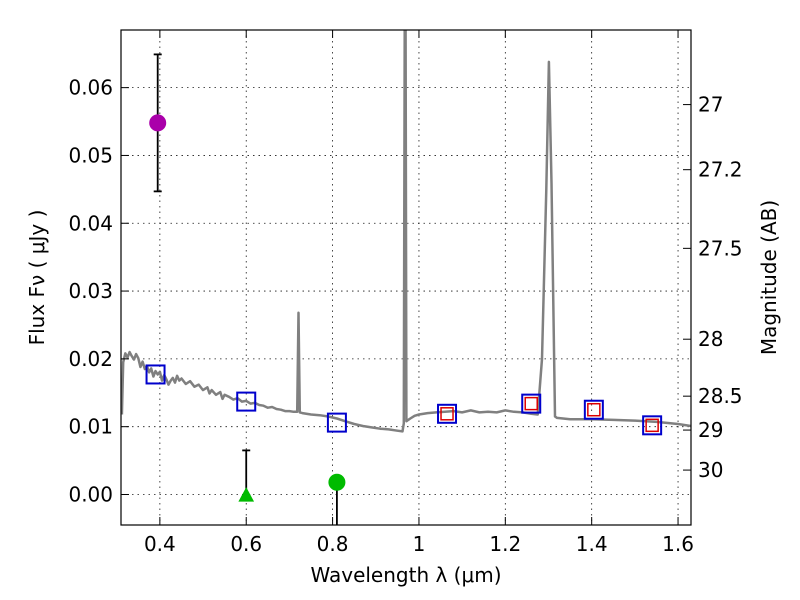 This screenshot has height=600, width=800. Describe the element at coordinates (720, 170) in the screenshot. I see `right-tick-label: 27.2` at that location.